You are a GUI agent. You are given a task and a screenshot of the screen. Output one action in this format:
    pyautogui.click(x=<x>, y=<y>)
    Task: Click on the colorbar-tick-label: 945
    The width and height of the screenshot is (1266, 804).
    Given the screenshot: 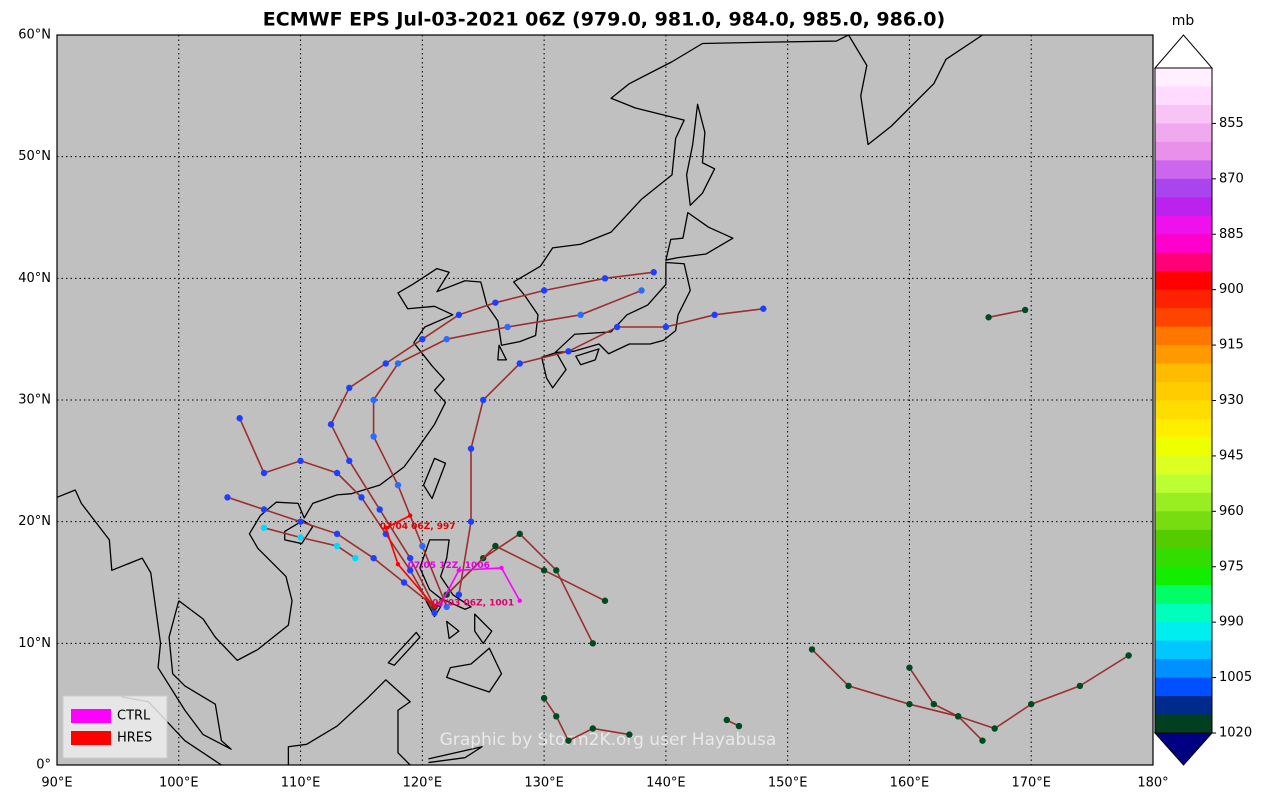 What is the action you would take?
    pyautogui.click(x=1231, y=455)
    